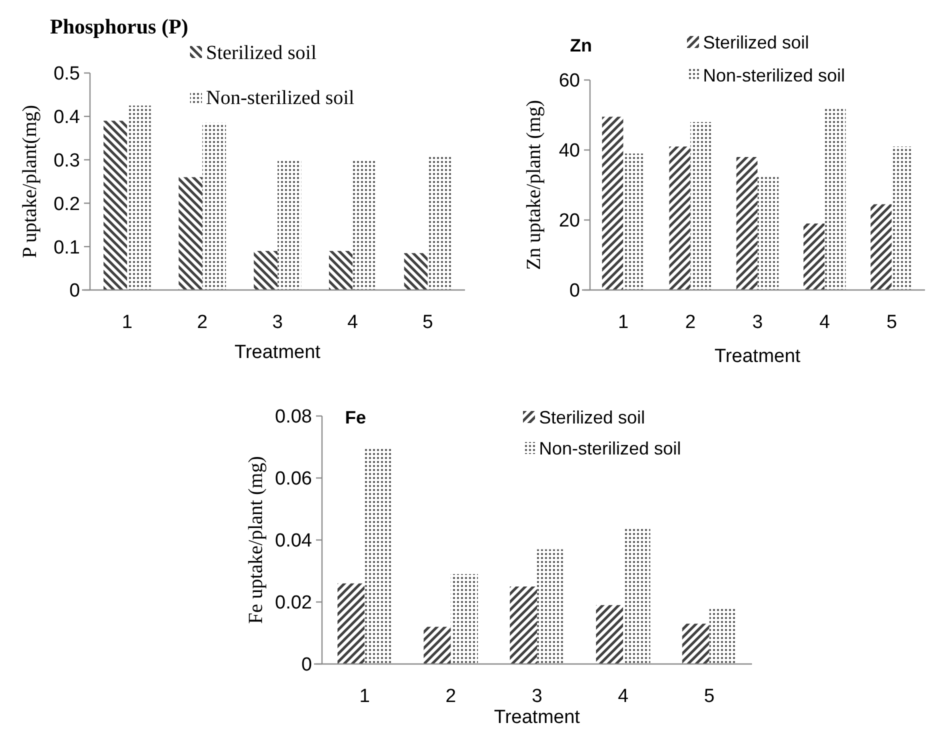  What do you see at coordinates (30, 181) in the screenshot?
I see `y-axis-title: P uptake/plant(mg)` at bounding box center [30, 181].